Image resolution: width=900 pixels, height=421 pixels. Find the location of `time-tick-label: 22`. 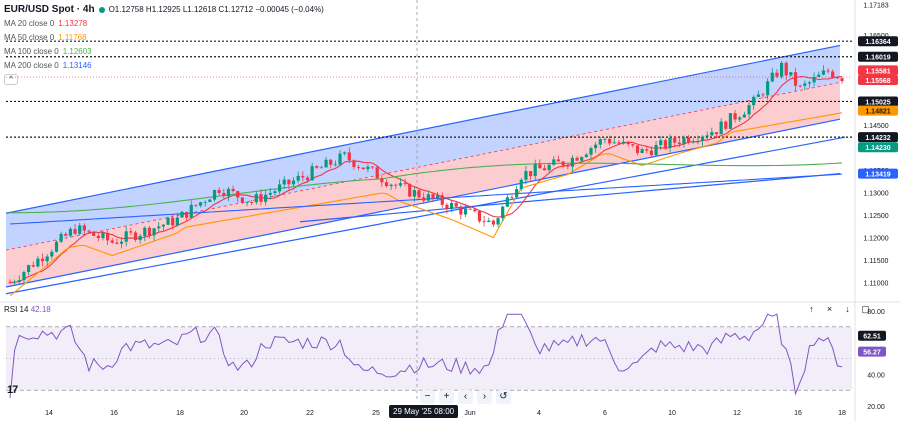

time-tick-label: 22 is located at coordinates (310, 413).